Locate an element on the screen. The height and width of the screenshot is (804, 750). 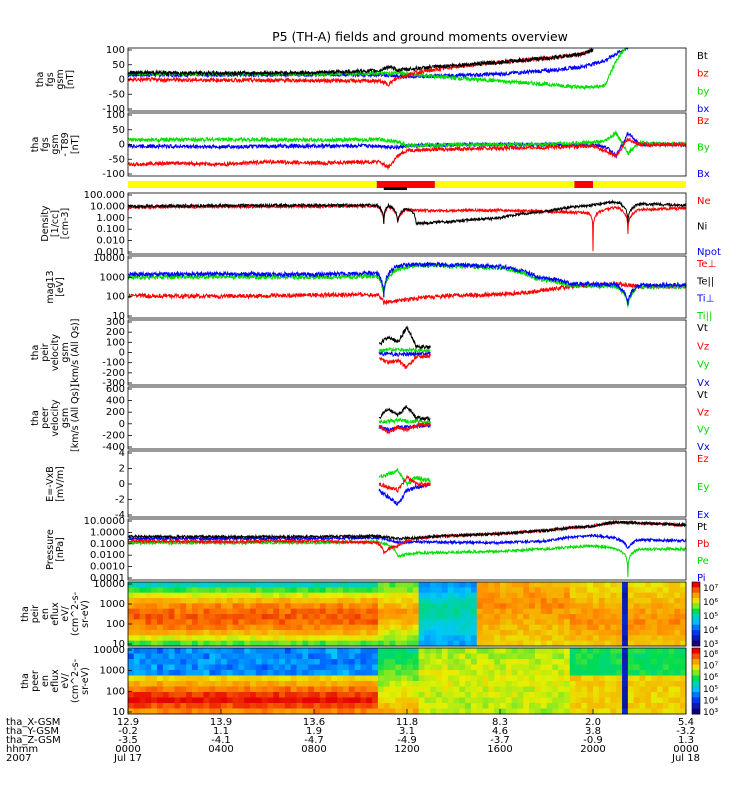
series-line-Vt is located at coordinates (404, 413).